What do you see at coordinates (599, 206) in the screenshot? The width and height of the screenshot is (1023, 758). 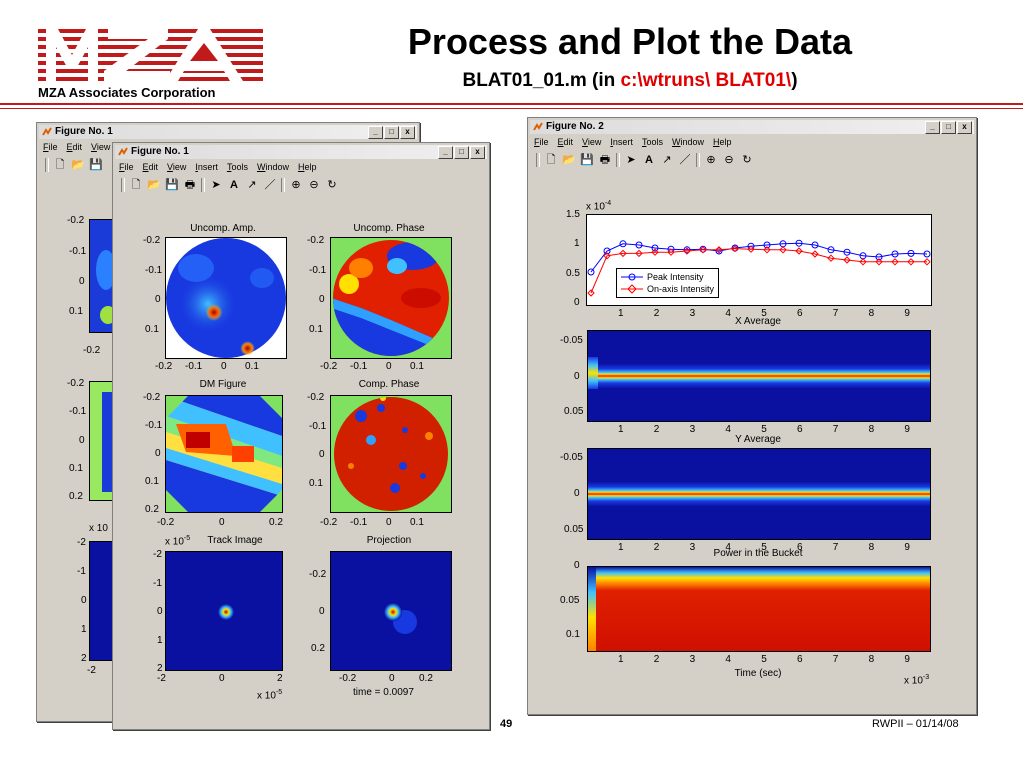 I see `top-plot-y-exponent: x 10-4` at bounding box center [599, 206].